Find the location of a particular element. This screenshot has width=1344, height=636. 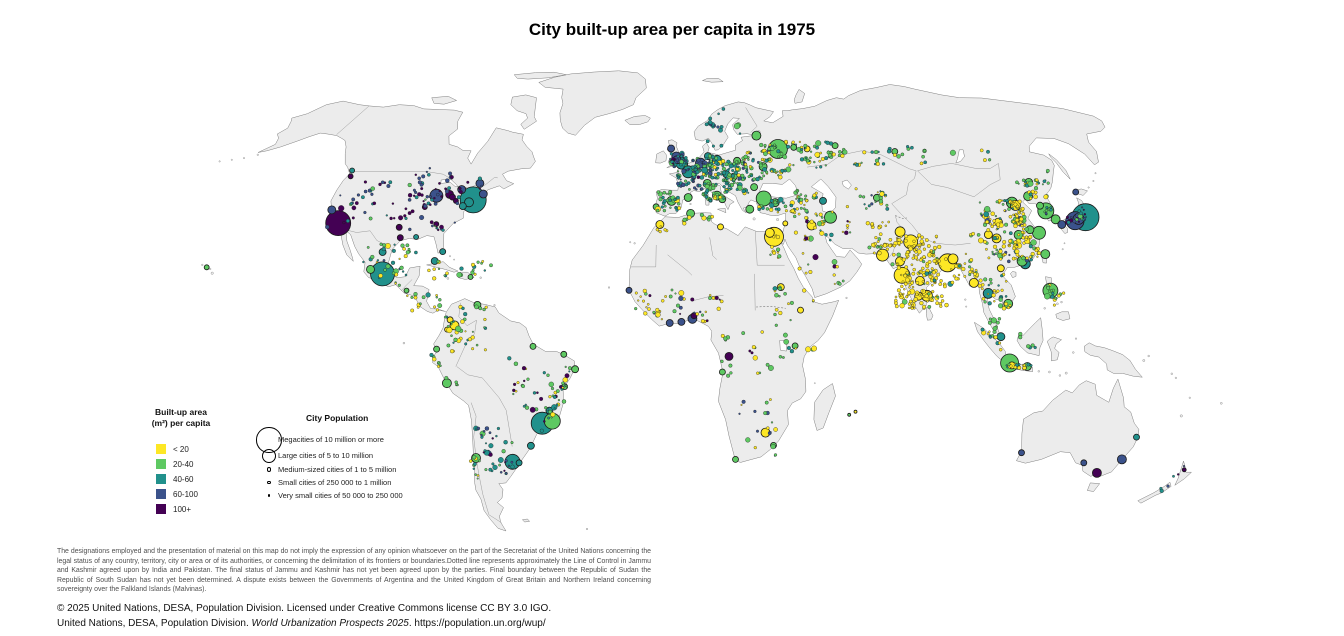

legend-area-label: 20-40 is located at coordinates (183, 464).